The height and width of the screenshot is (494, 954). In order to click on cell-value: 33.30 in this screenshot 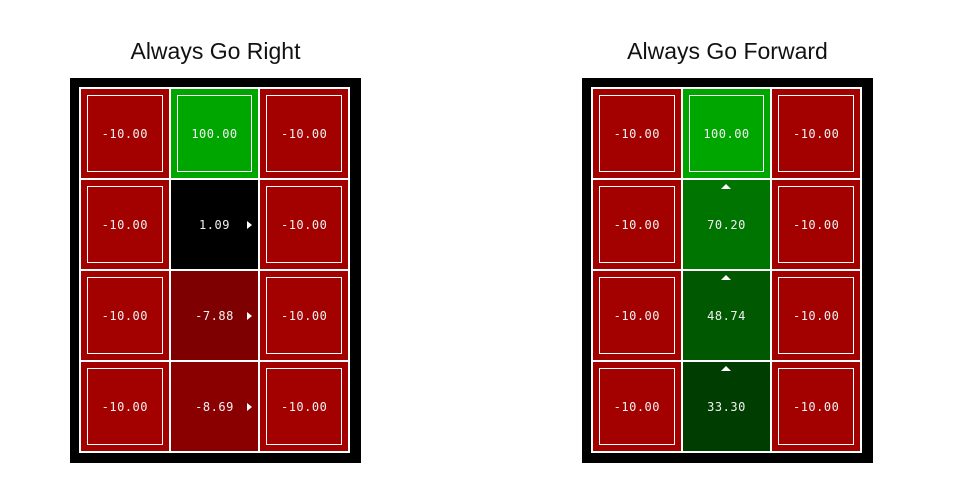, I will do `click(726, 406)`.